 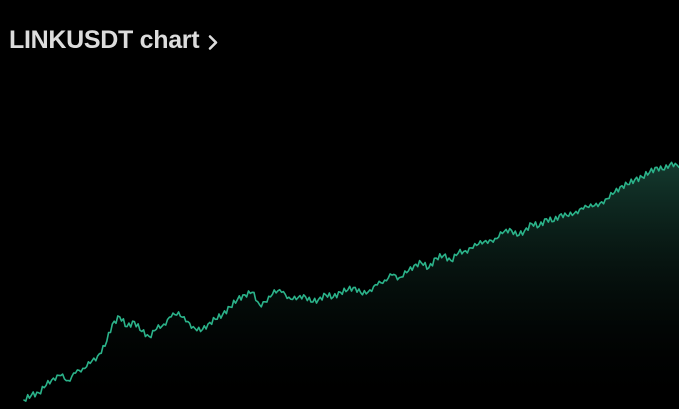 I want to click on page-title: LINKUSDT chart, so click(x=104, y=40).